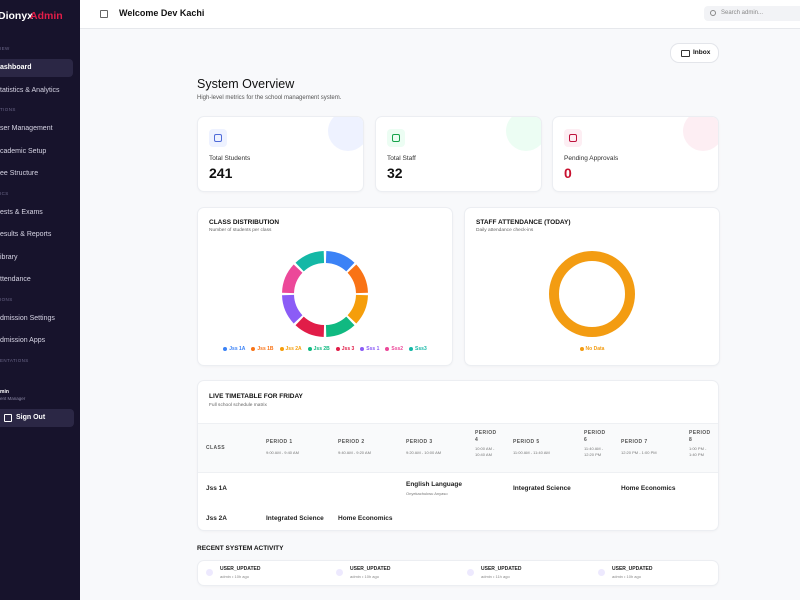 The width and height of the screenshot is (800, 600). Describe the element at coordinates (246, 84) in the screenshot. I see `overview-title: System Overview` at that location.